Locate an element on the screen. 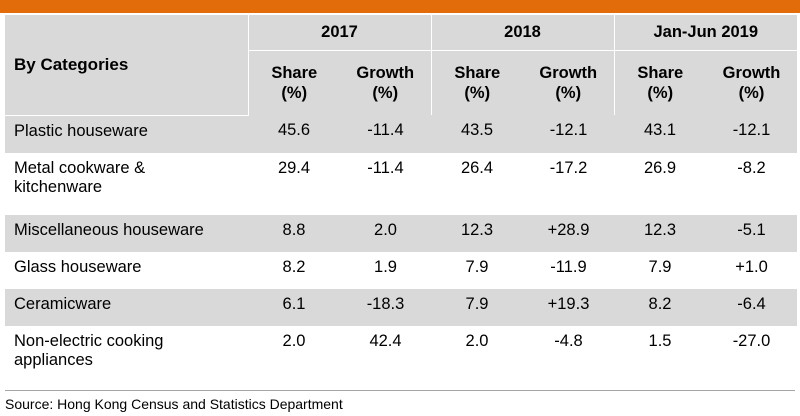  growth-value-cell: 1.9 is located at coordinates (385, 266).